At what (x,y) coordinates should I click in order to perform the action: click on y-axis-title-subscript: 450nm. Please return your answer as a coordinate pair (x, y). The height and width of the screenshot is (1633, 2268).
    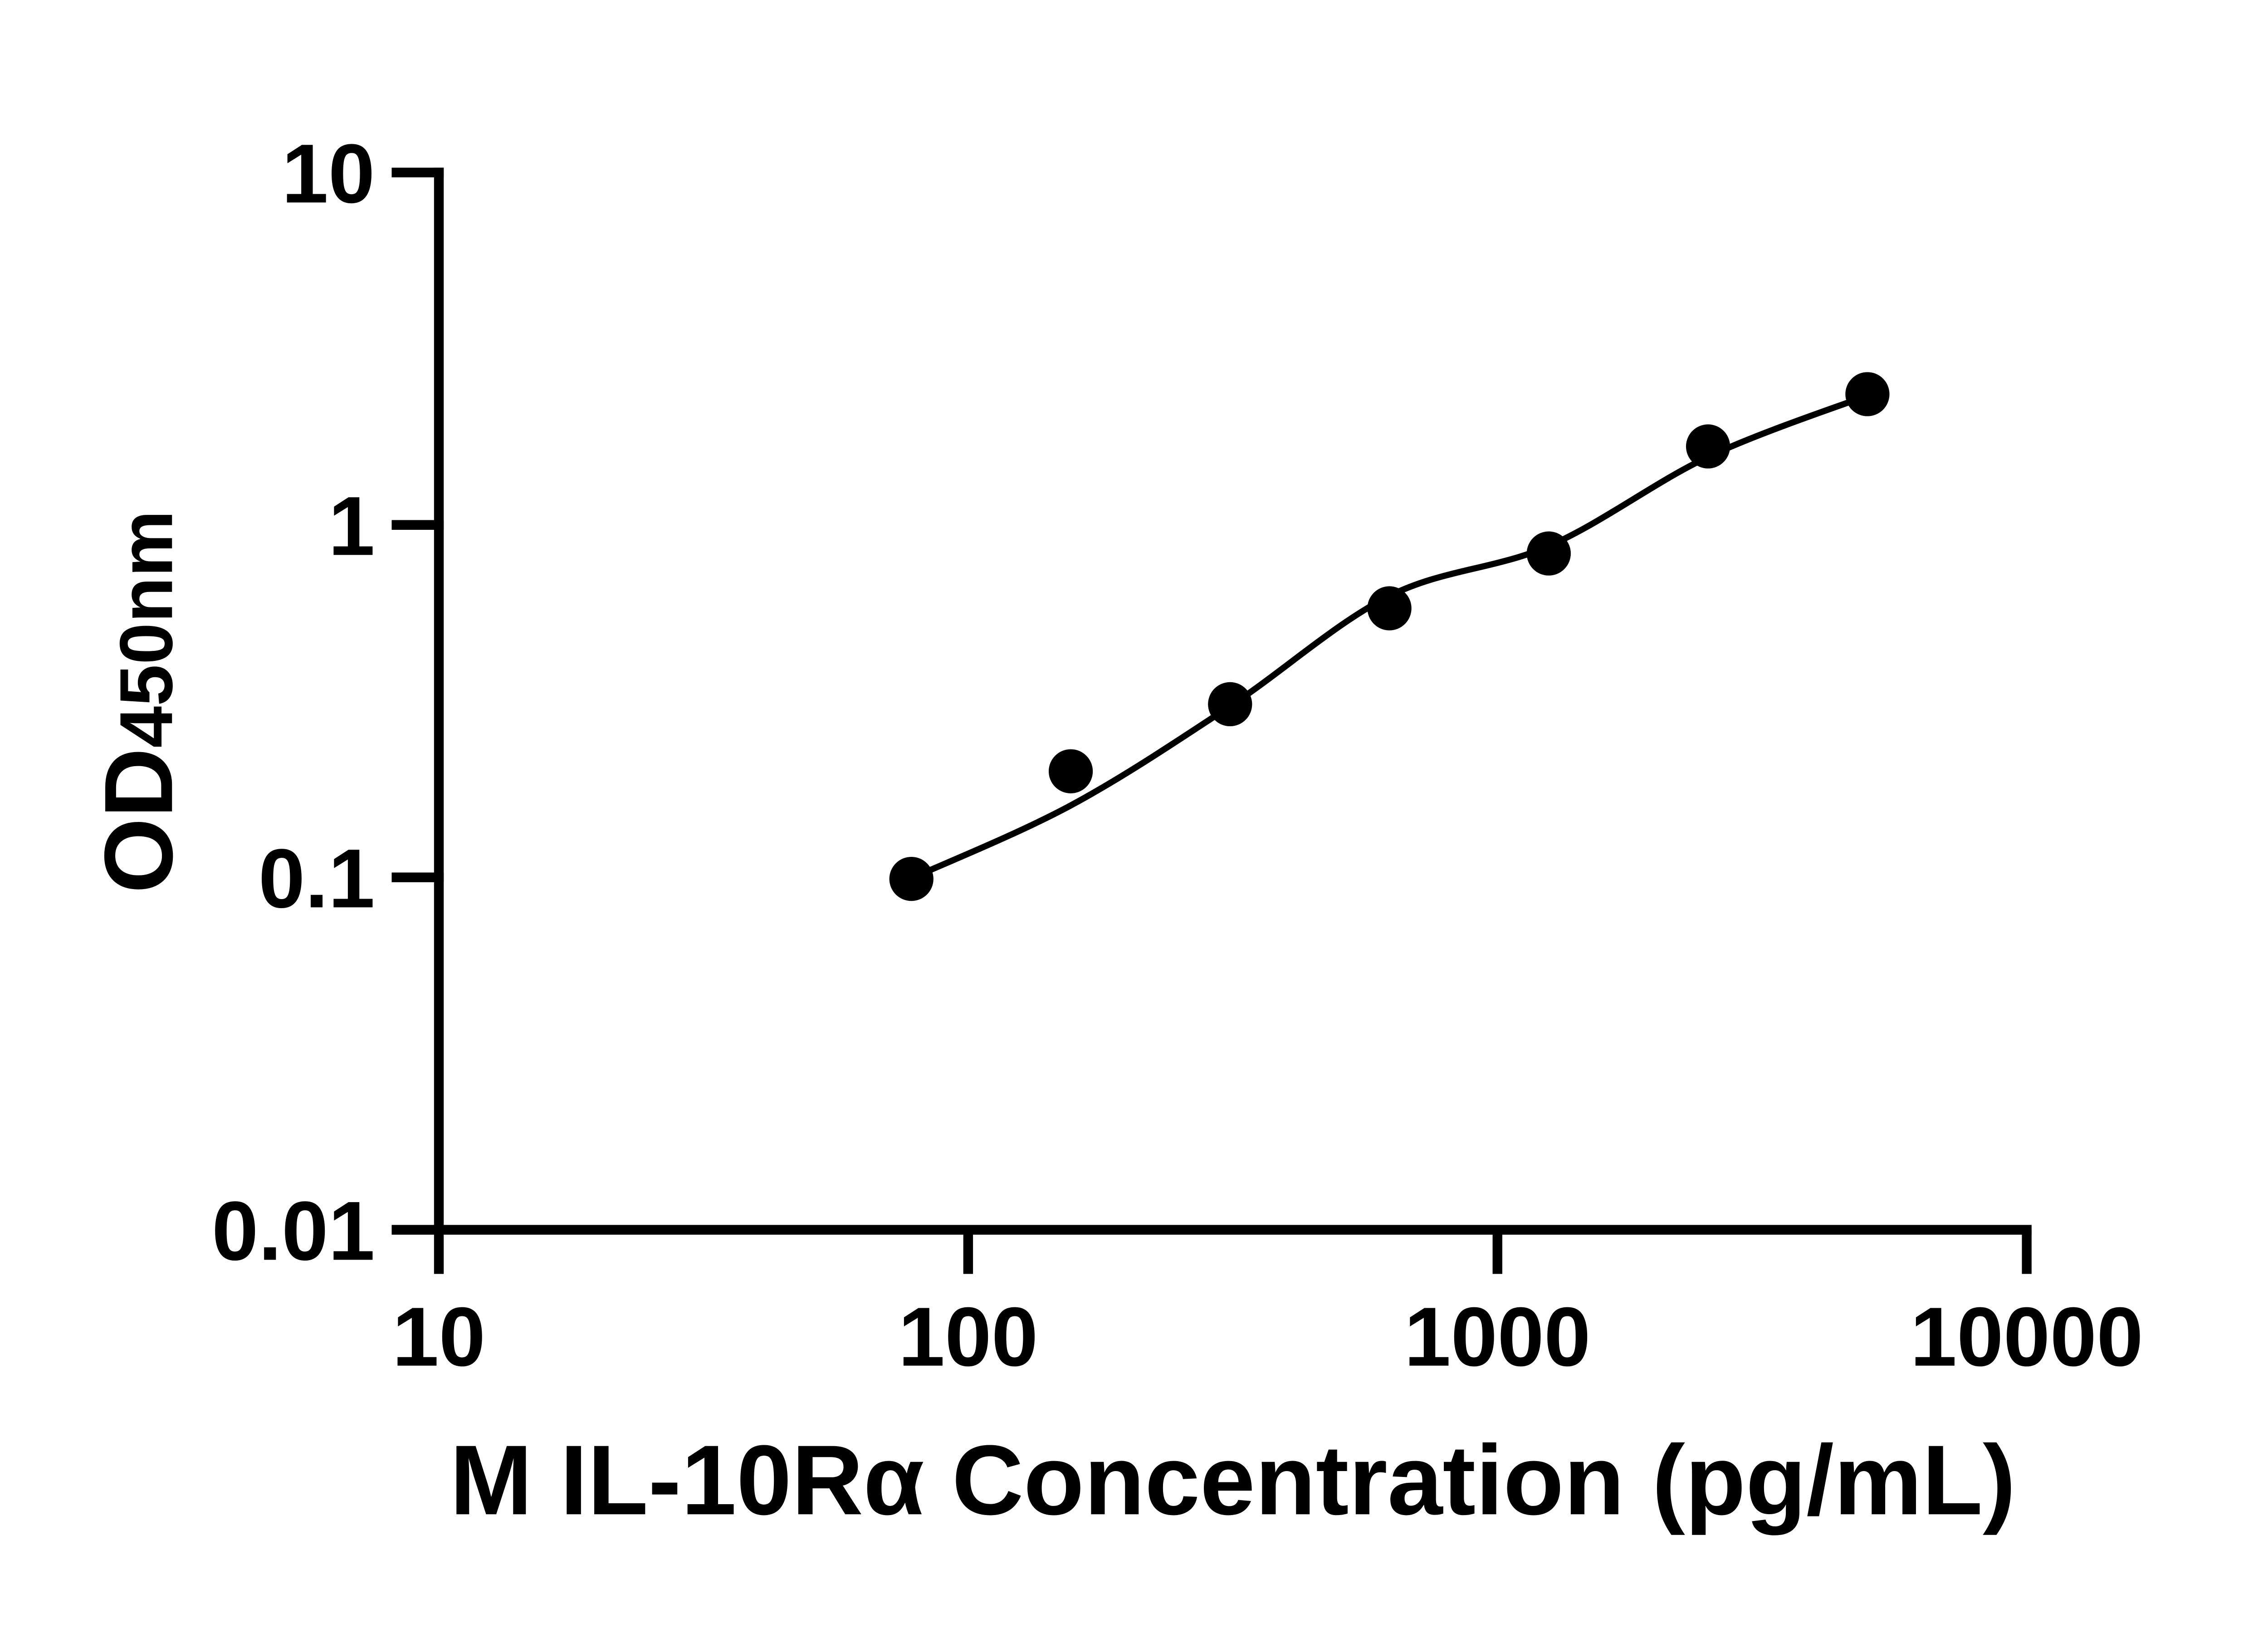
    Looking at the image, I should click on (146, 629).